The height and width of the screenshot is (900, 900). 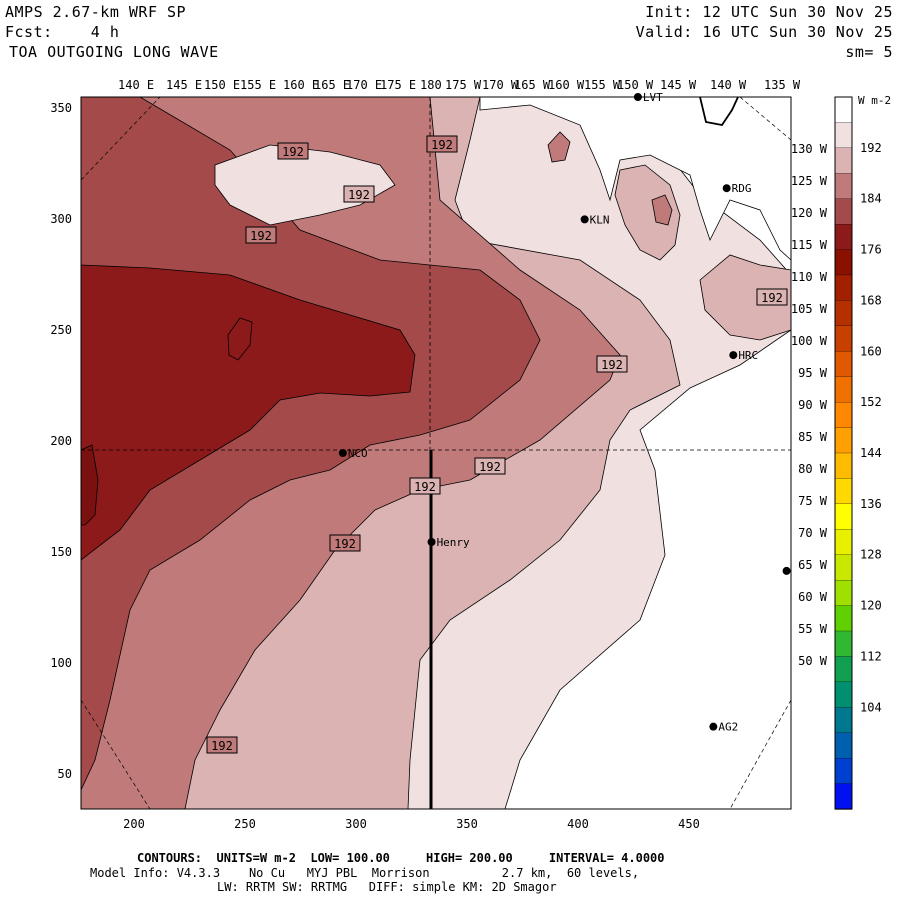 What do you see at coordinates (65, 774) in the screenshot?
I see `y-tick-label: 50` at bounding box center [65, 774].